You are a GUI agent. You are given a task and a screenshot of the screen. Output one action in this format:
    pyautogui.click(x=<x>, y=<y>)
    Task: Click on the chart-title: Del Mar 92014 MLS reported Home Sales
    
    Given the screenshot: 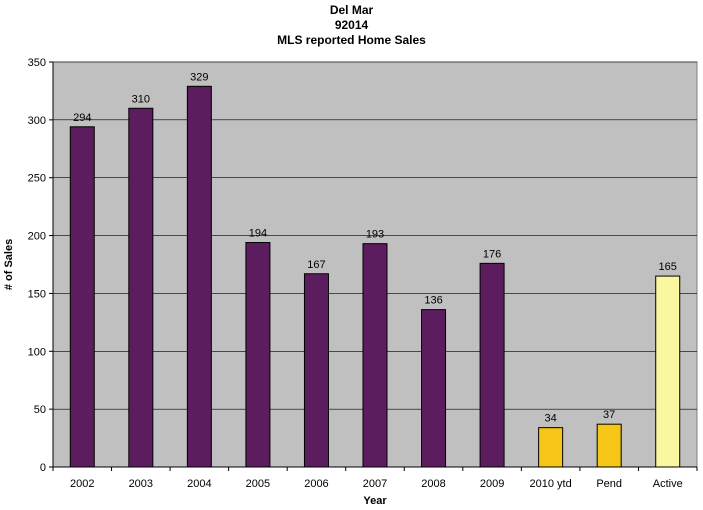 What is the action you would take?
    pyautogui.click(x=351, y=25)
    